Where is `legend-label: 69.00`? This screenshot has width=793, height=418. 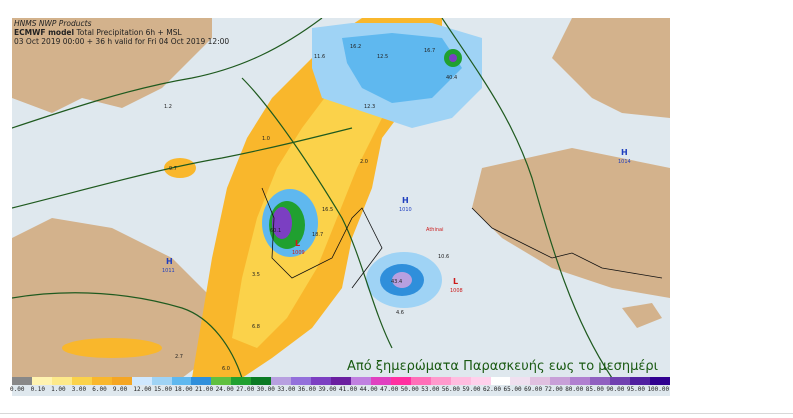
legend-label: 69.00 is located at coordinates (533, 389).